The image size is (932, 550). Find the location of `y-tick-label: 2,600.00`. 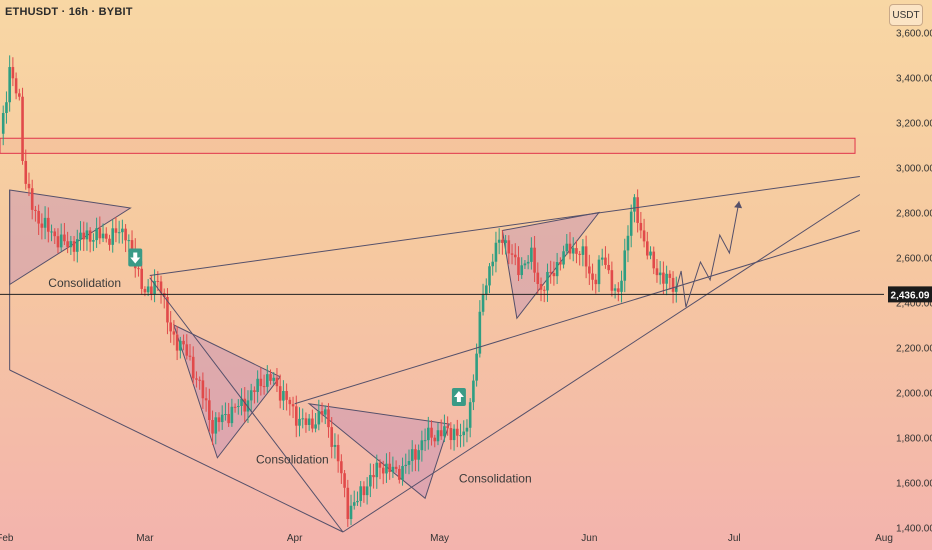

y-tick-label: 2,600.00 is located at coordinates (914, 259).